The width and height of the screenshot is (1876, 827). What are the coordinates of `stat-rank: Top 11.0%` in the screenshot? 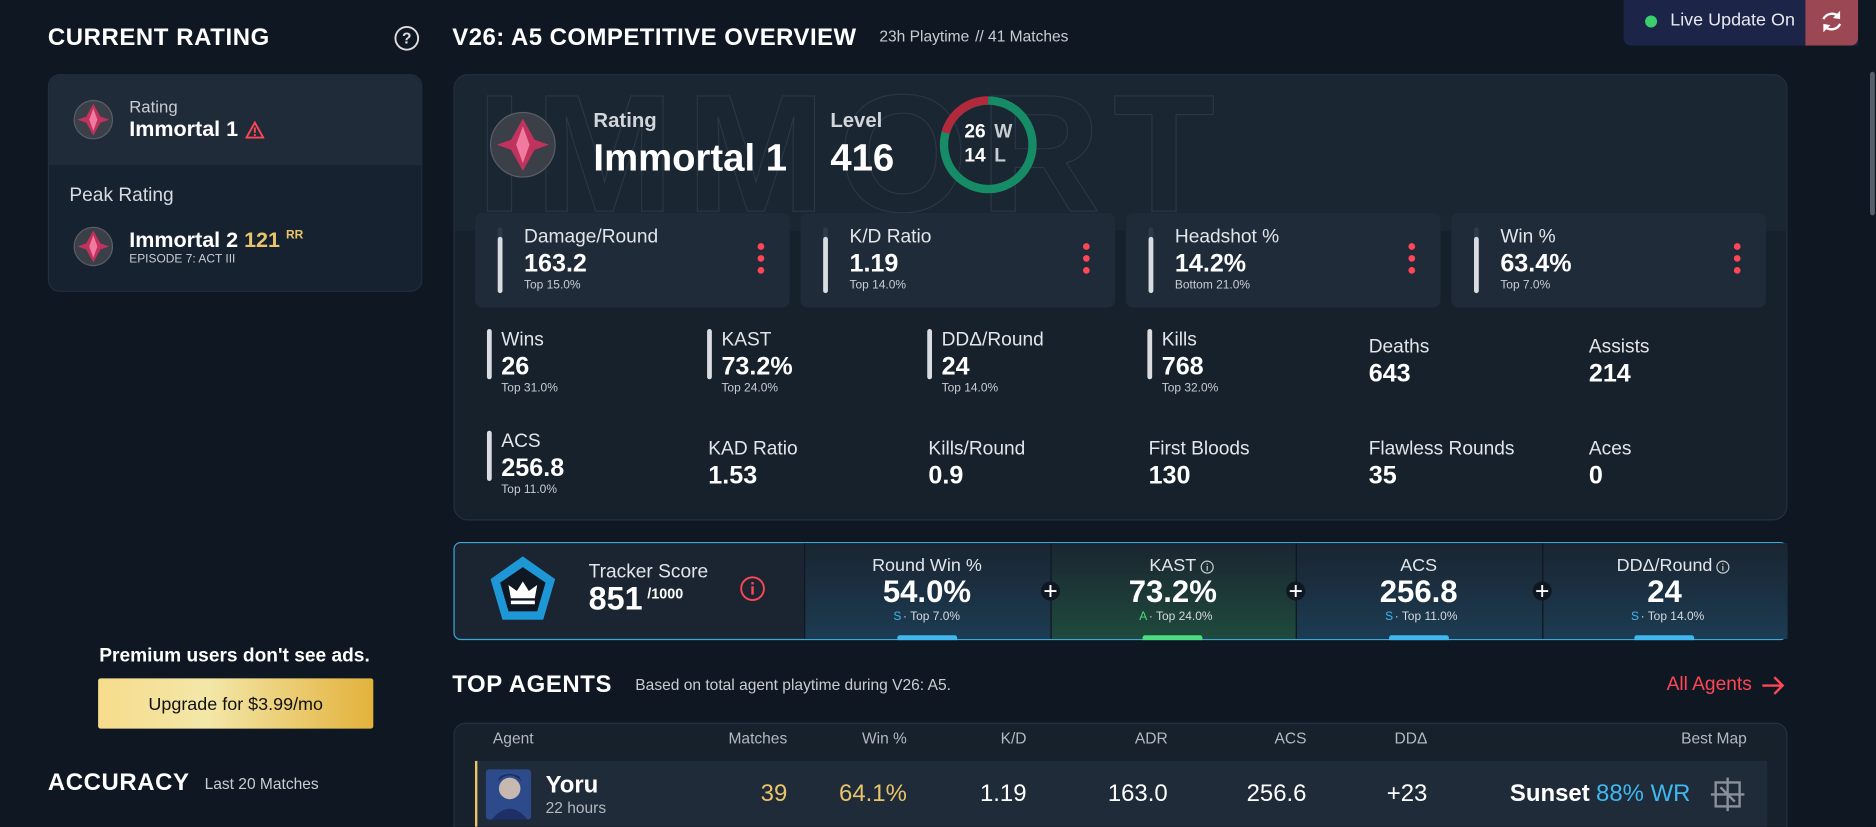 It's located at (529, 490).